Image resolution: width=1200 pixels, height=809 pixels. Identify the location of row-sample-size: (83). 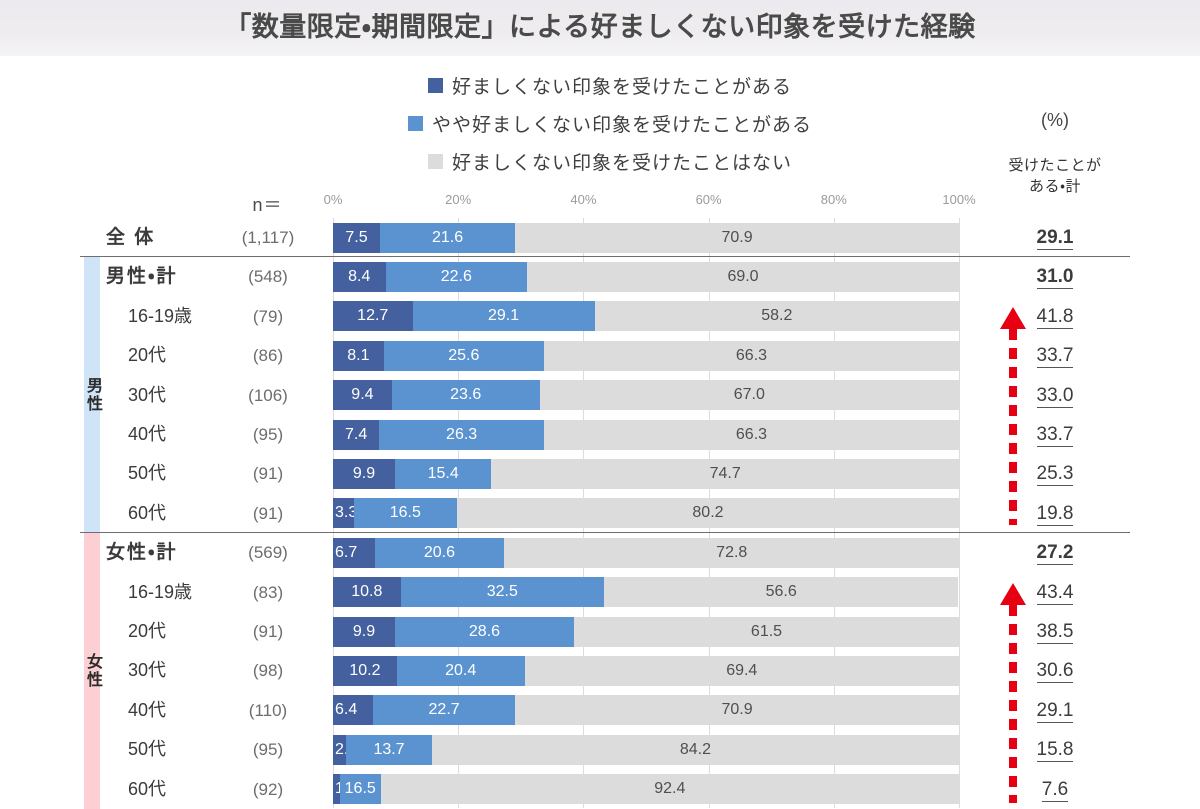
(268, 592).